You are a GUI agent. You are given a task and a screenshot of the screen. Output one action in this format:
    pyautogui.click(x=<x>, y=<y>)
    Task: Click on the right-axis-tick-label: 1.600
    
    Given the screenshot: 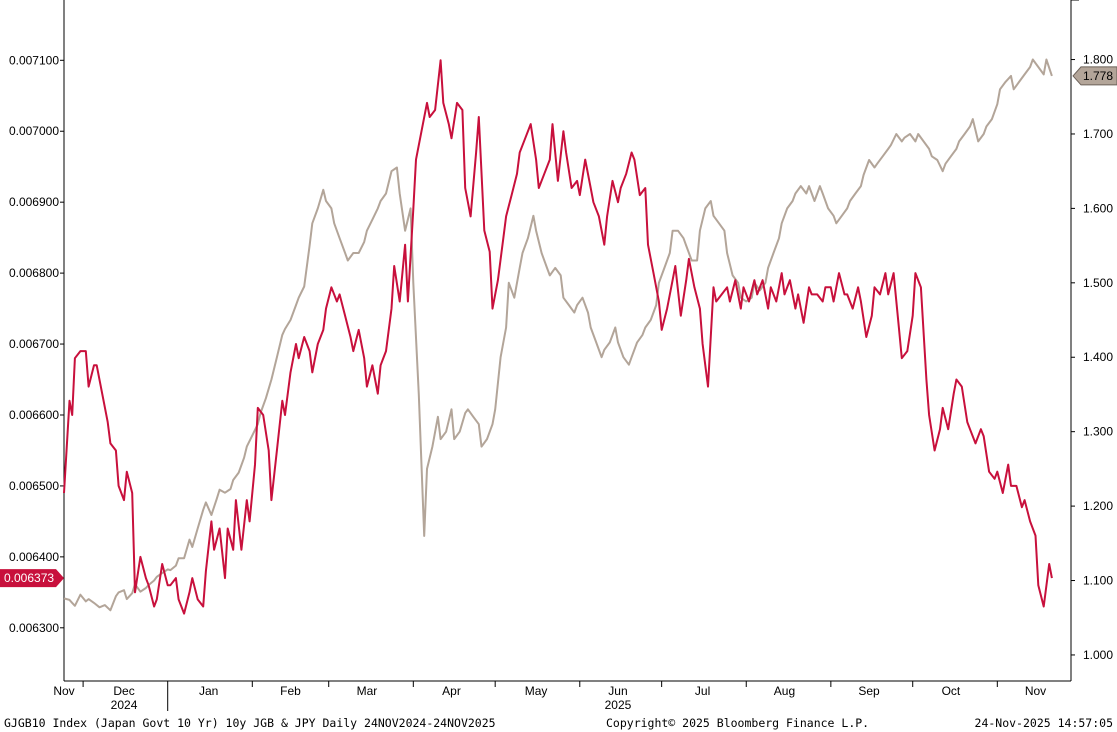 What is the action you would take?
    pyautogui.click(x=1098, y=208)
    